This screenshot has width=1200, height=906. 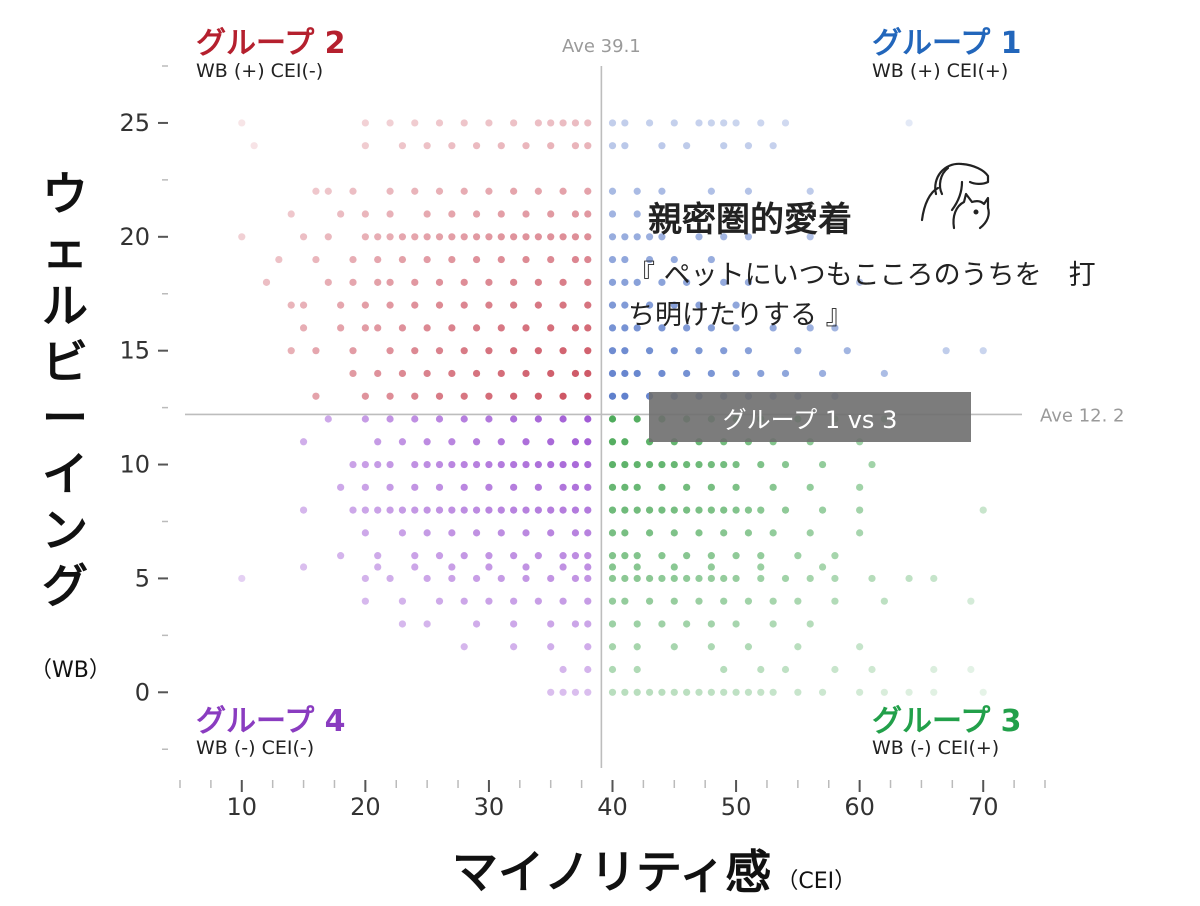 What do you see at coordinates (65, 194) in the screenshot?
I see `y-axis-label-char: ウ` at bounding box center [65, 194].